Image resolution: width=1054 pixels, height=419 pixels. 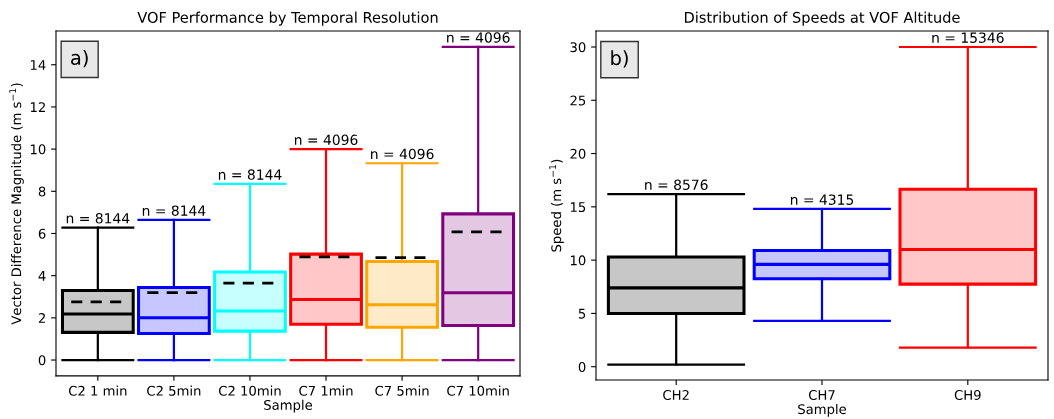 What do you see at coordinates (42, 276) in the screenshot?
I see `y-tick-label: 4` at bounding box center [42, 276].